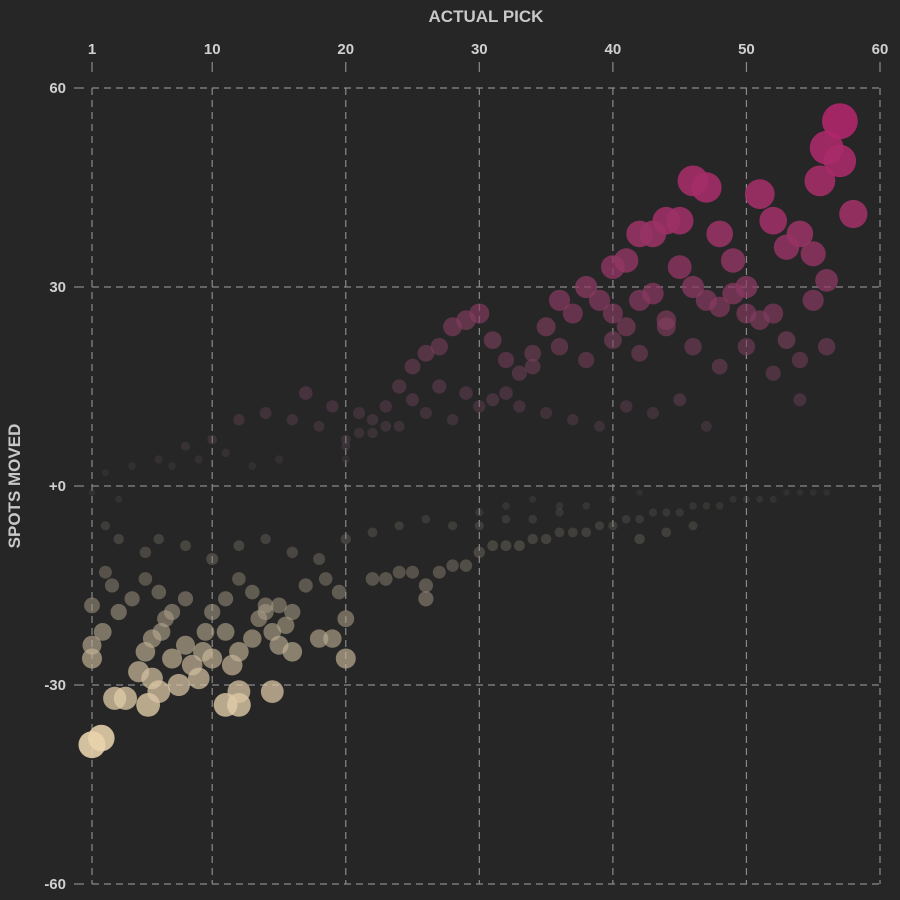  What do you see at coordinates (479, 49) in the screenshot?
I see `x-tick-label: 30` at bounding box center [479, 49].